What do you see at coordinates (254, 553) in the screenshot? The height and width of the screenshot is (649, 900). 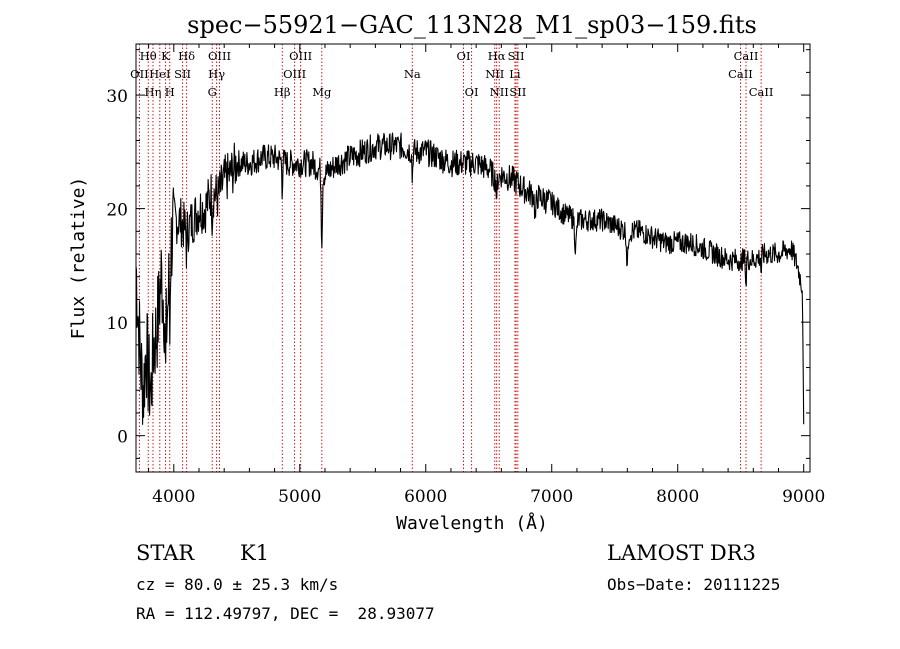 I see `object-subclass: K1` at bounding box center [254, 553].